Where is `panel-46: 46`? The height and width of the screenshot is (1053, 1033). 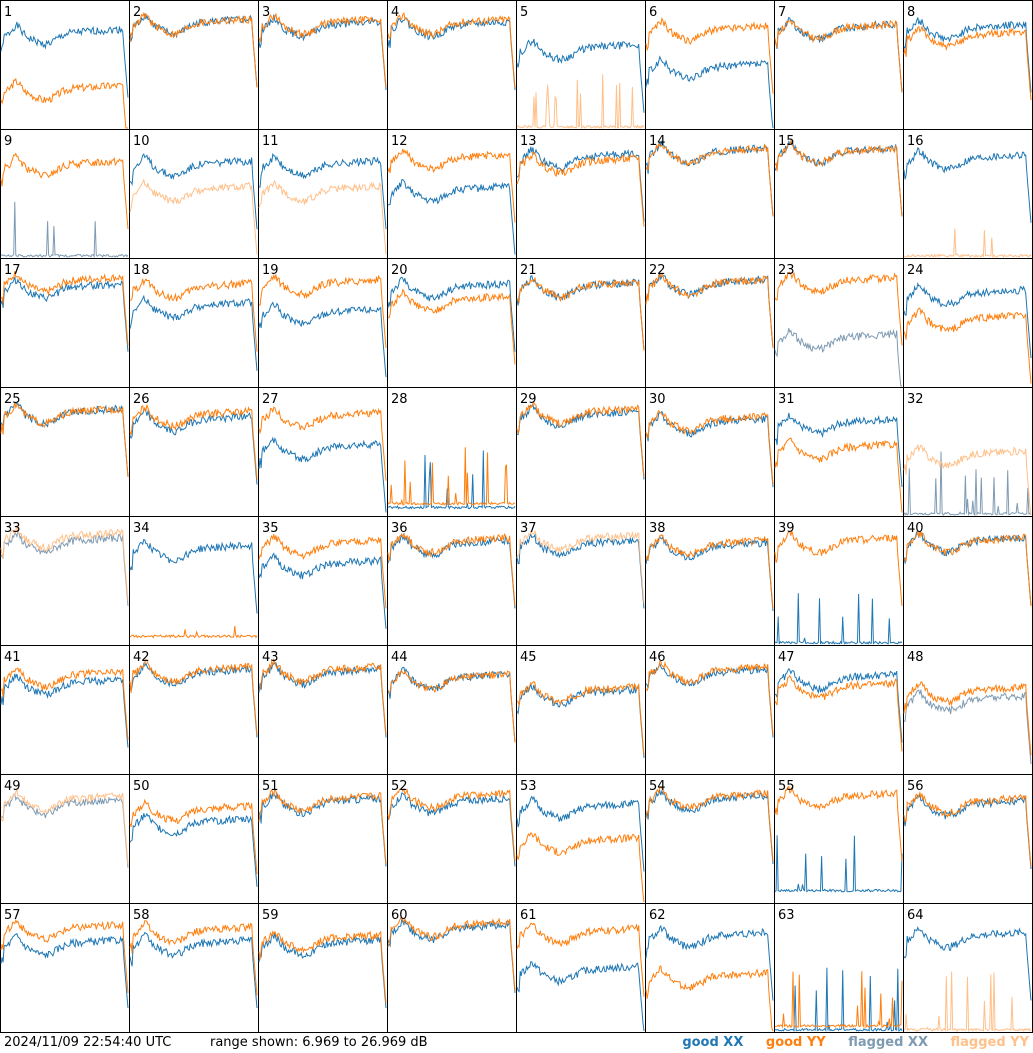
panel-46: 46 is located at coordinates (710, 710).